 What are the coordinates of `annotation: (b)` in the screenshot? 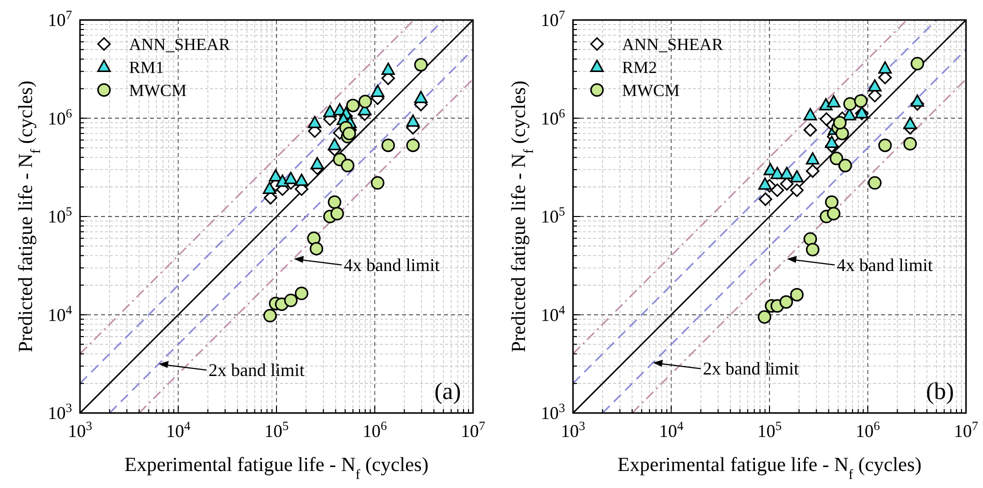 It's located at (940, 392).